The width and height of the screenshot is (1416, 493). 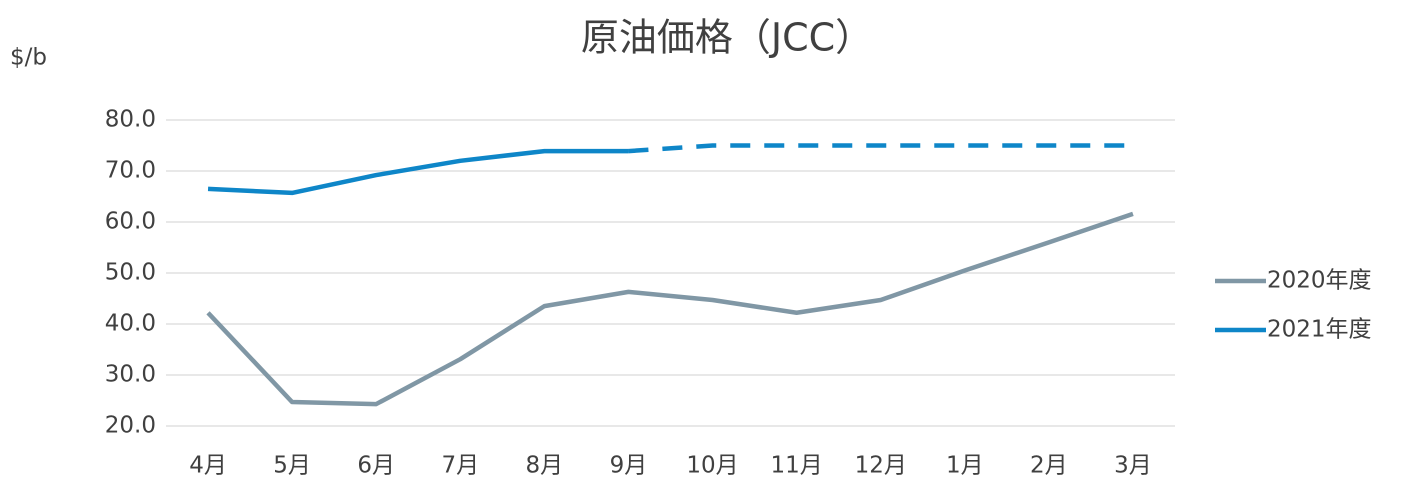 What do you see at coordinates (28, 58) in the screenshot?
I see `y-axis-label: $/b` at bounding box center [28, 58].